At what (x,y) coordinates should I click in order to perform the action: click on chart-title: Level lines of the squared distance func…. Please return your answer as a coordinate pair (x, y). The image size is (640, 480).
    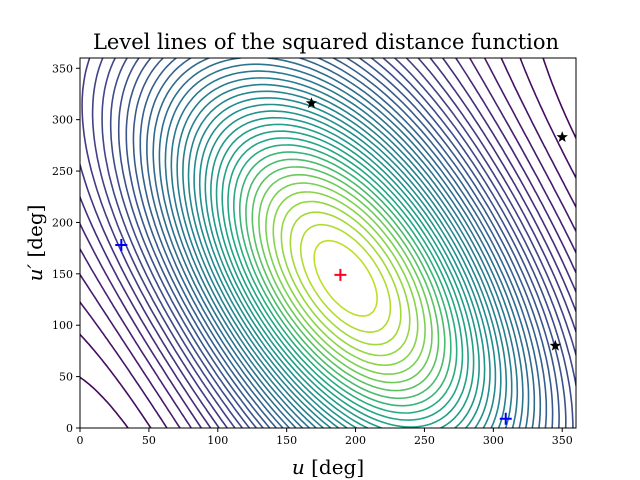
    Looking at the image, I should click on (326, 42).